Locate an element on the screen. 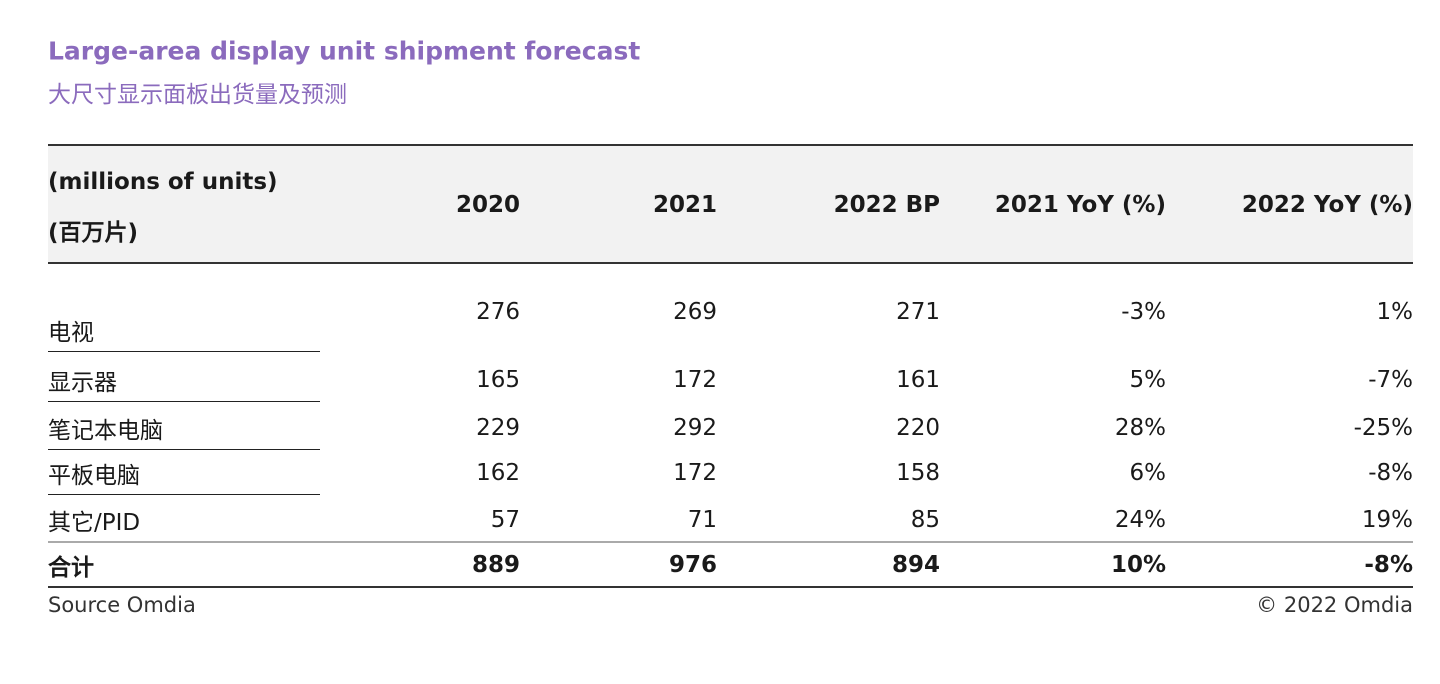 This screenshot has width=1440, height=684. cell: -8% is located at coordinates (1390, 473).